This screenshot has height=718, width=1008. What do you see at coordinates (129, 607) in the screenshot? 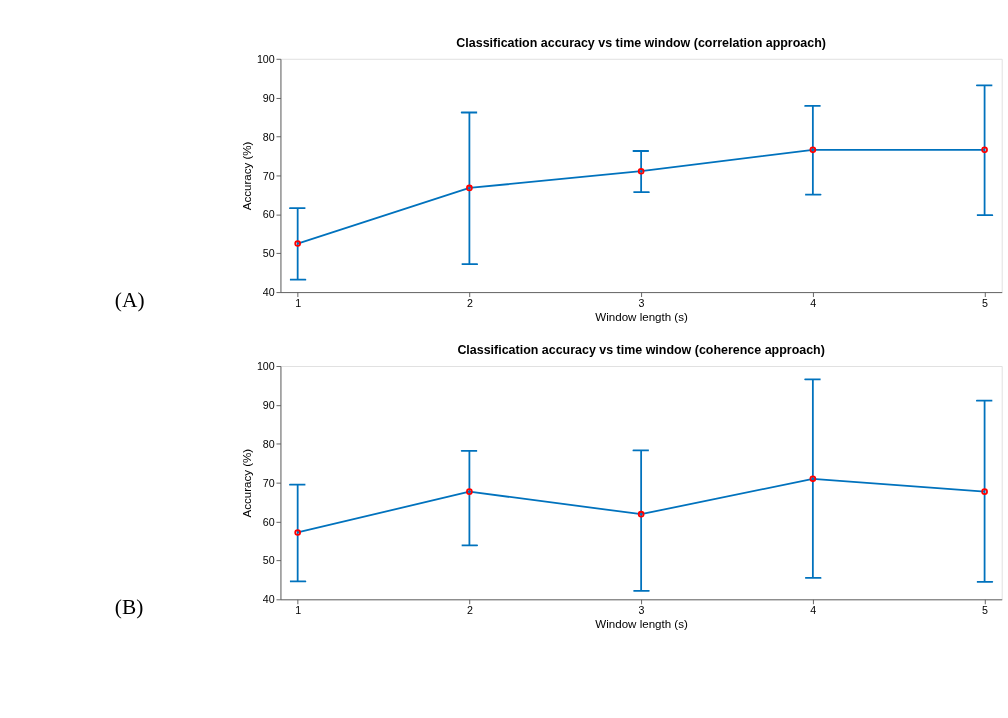
I see `text: (B)` at bounding box center [129, 607].